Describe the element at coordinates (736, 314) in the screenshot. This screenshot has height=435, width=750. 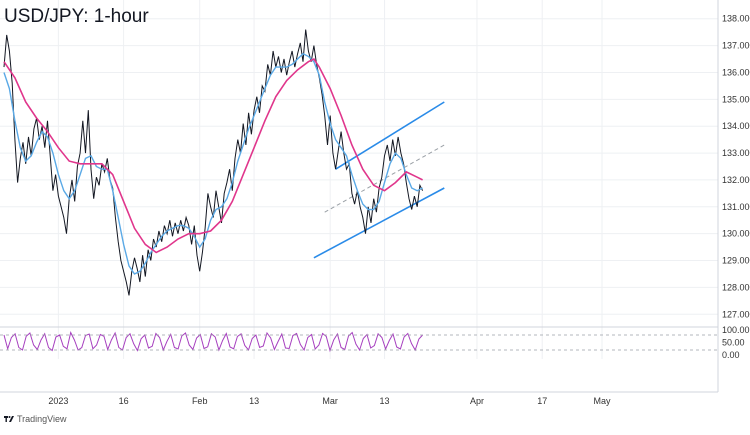
I see `price-tick-label: 127.000` at that location.